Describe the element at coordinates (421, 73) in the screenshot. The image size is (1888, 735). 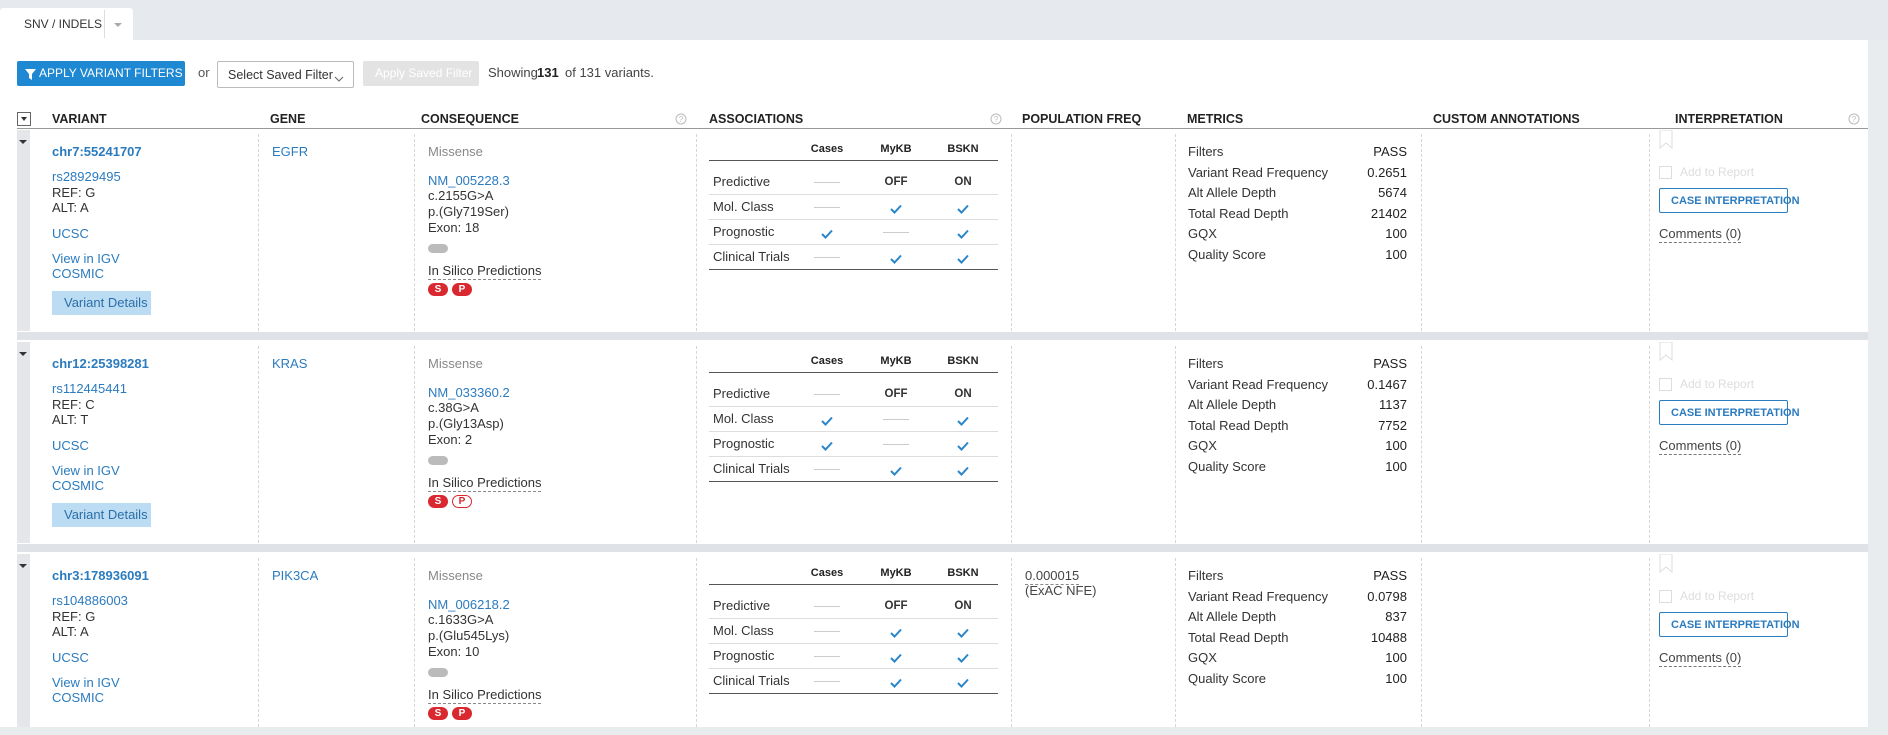
I see `apply-saved-button: Apply Saved Filter` at that location.